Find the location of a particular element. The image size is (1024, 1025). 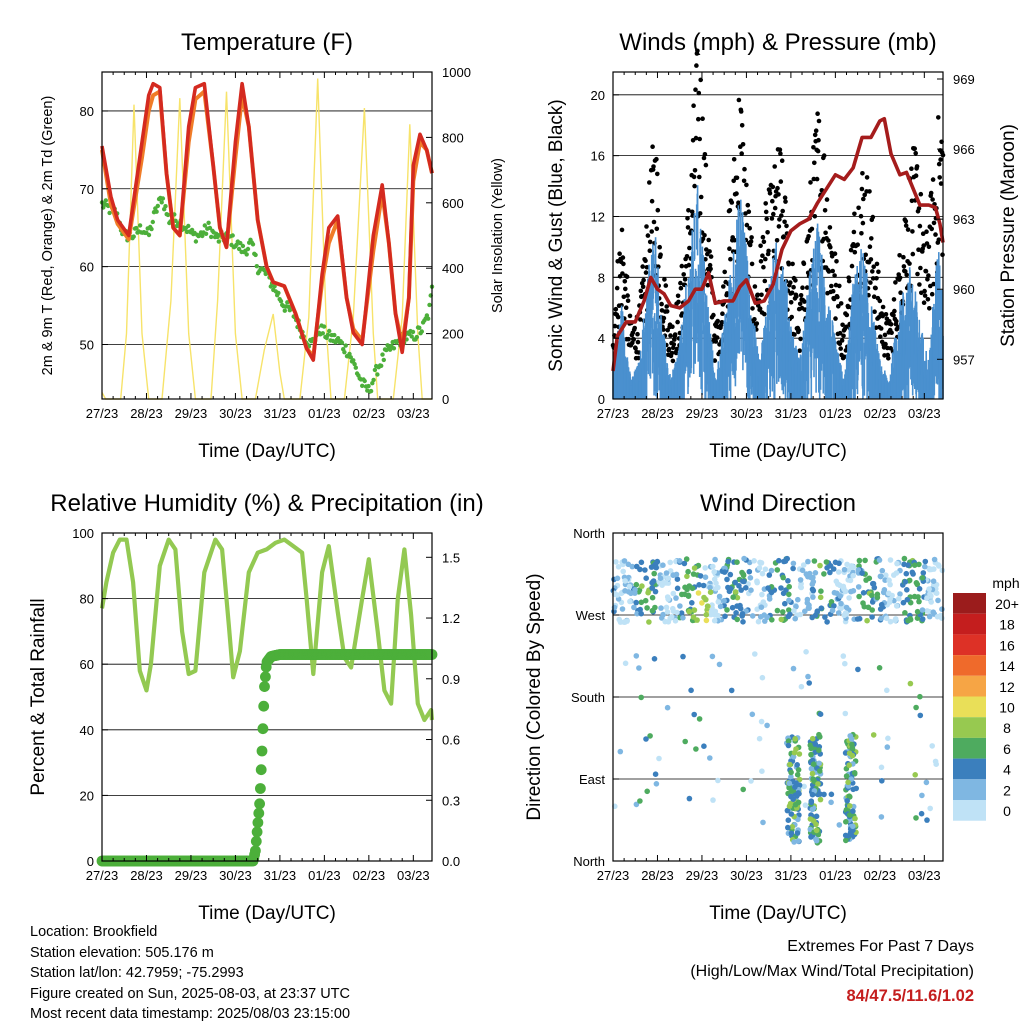

rainfall-point is located at coordinates (265, 677).